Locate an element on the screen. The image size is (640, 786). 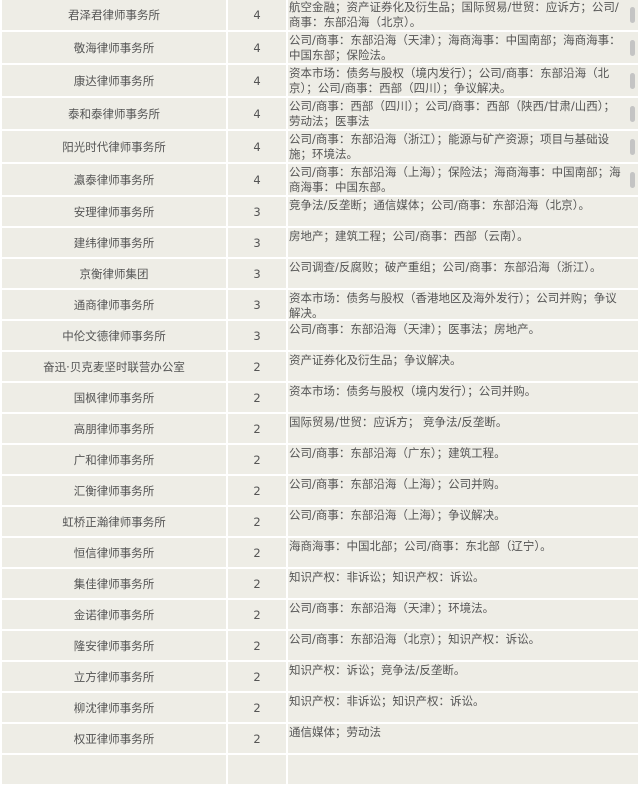
practice-areas-cell: 知识产权：非诉讼；知识产权：诉讼。 is located at coordinates (463, 583).